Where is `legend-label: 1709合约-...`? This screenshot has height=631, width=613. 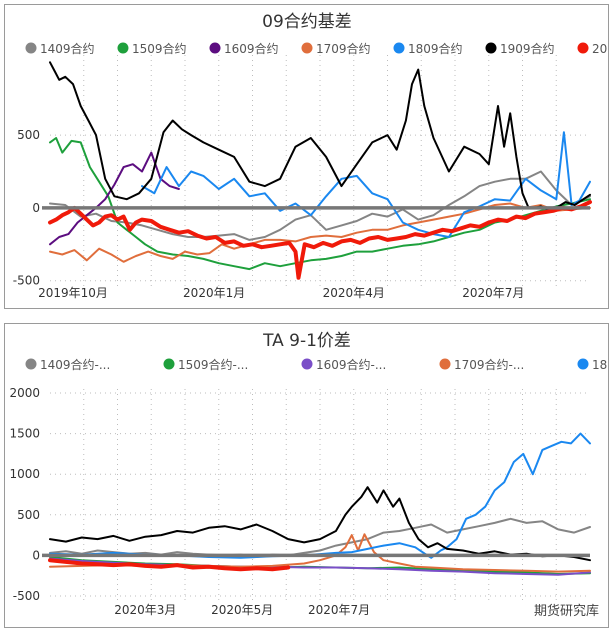
legend-label: 1709合约-... is located at coordinates (489, 364).